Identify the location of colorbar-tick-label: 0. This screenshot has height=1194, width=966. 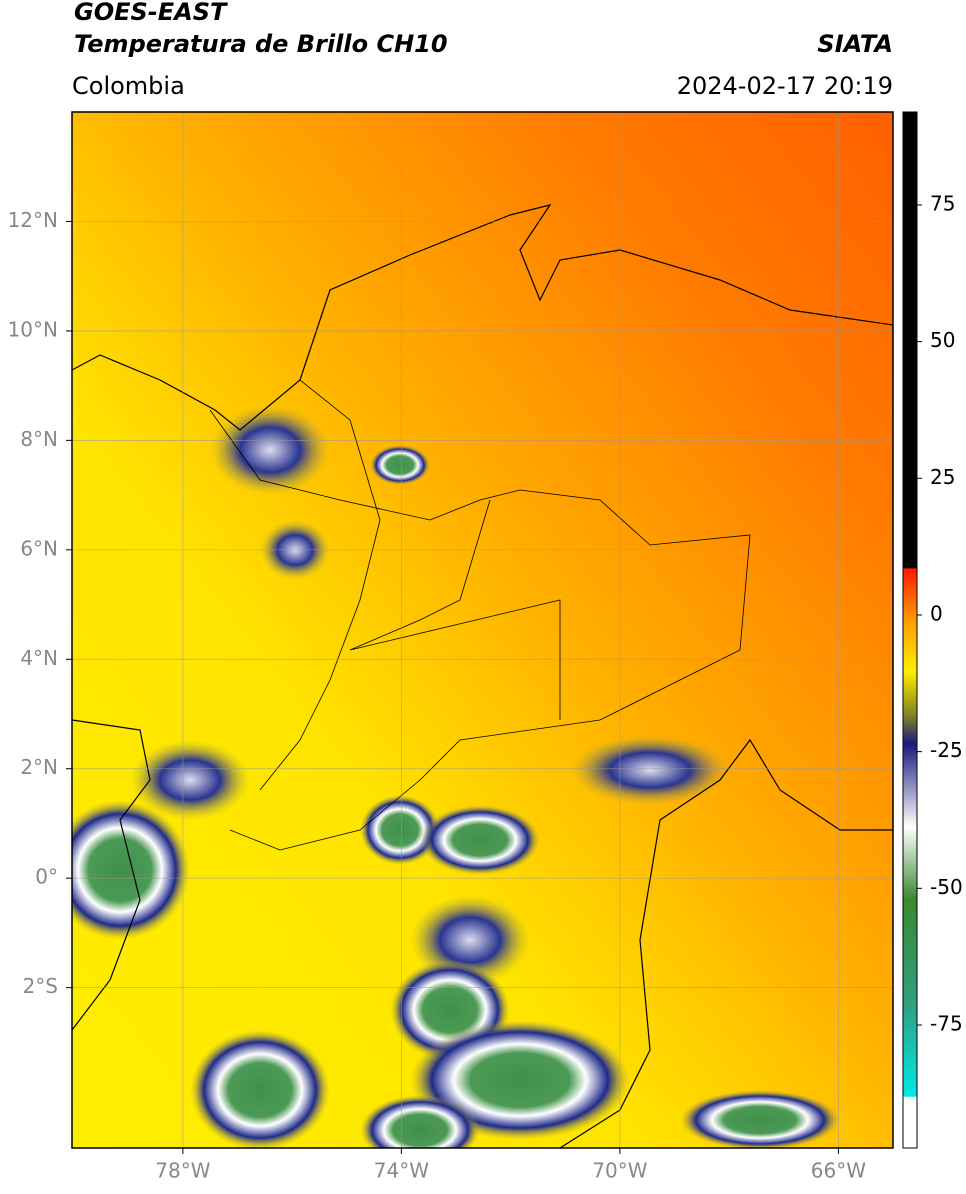
(936, 613).